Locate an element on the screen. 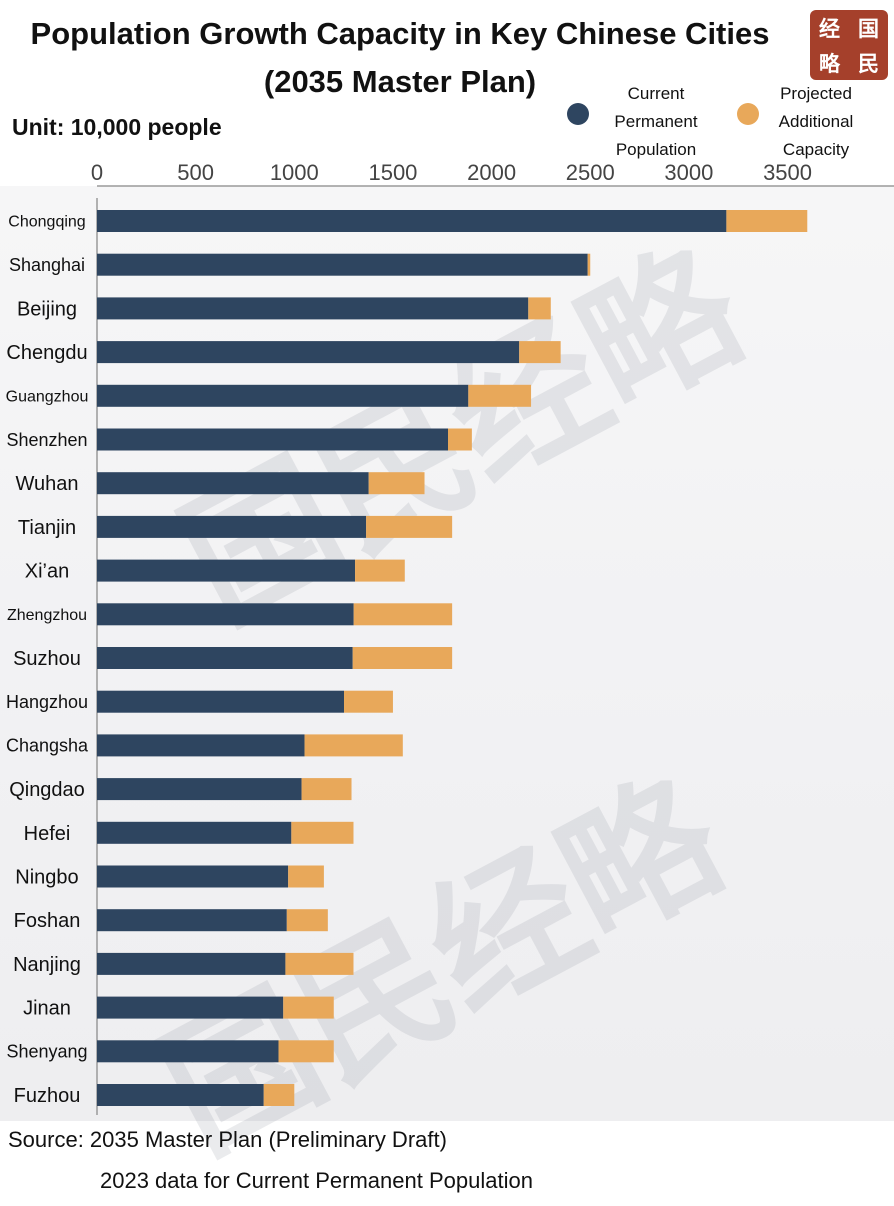  category-label: Changsha is located at coordinates (47, 746).